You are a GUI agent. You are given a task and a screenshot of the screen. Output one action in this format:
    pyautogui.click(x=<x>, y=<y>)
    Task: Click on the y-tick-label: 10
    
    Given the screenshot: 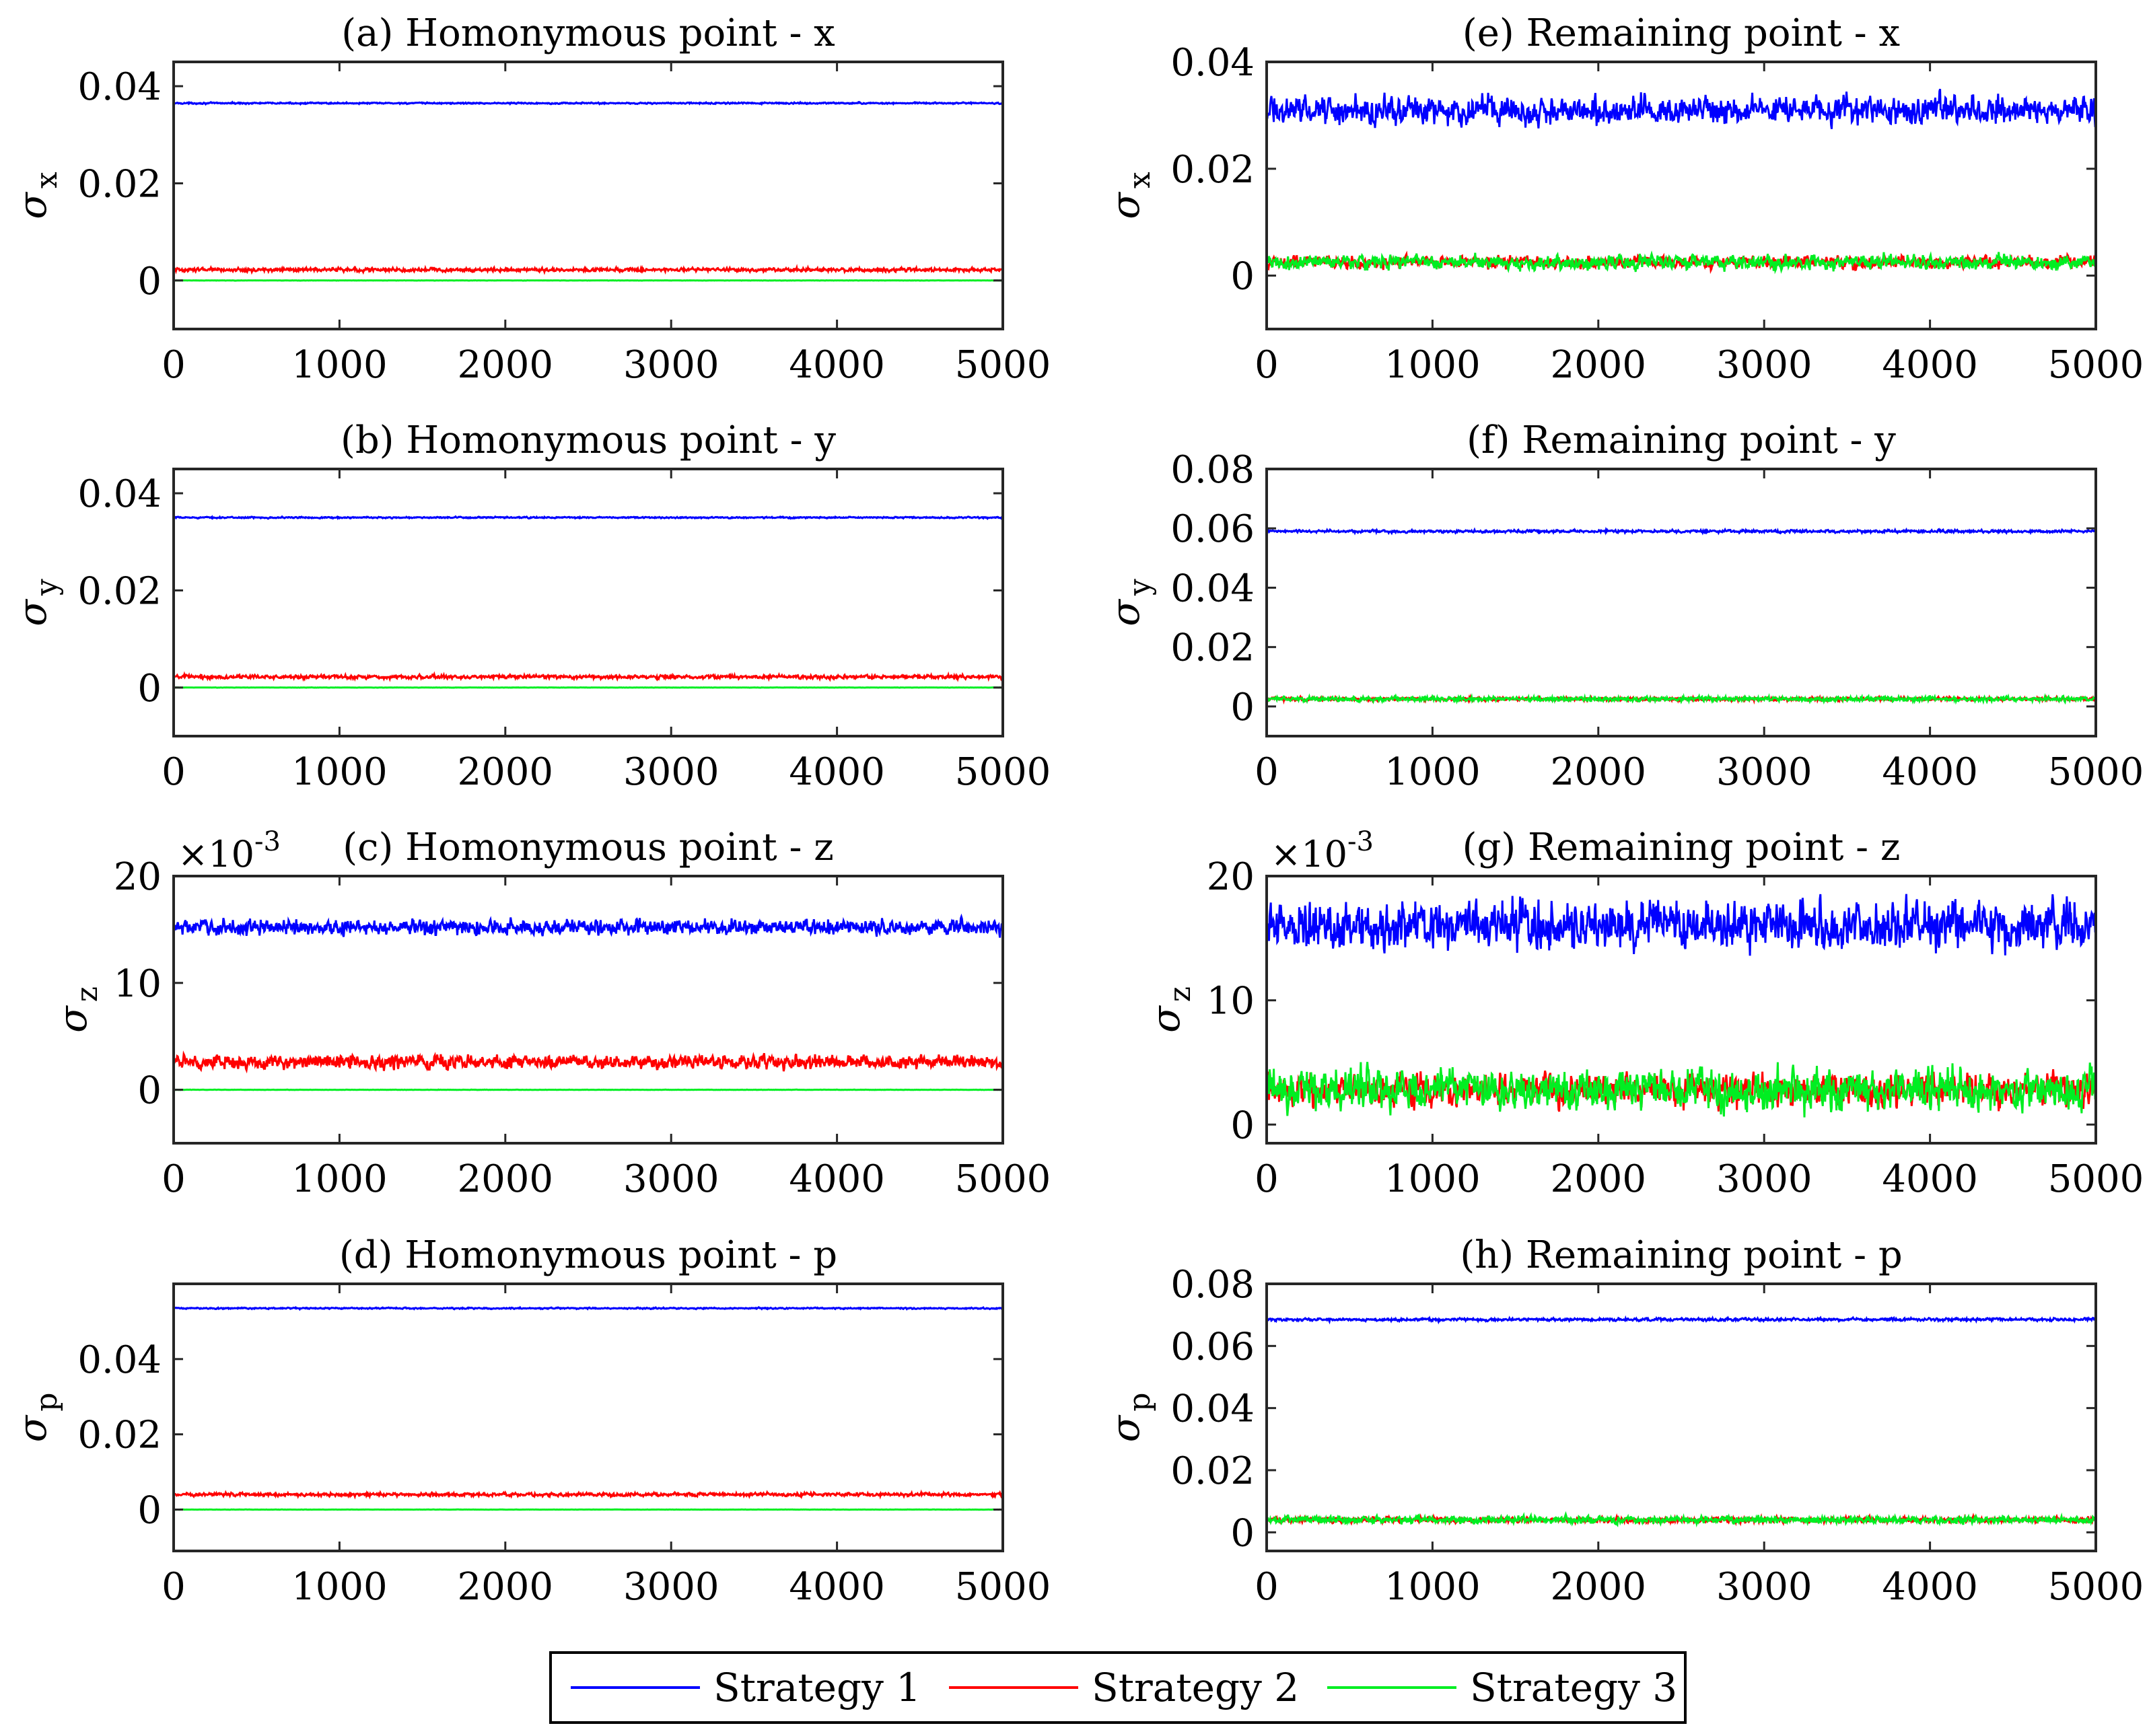 What is the action you would take?
    pyautogui.click(x=138, y=984)
    